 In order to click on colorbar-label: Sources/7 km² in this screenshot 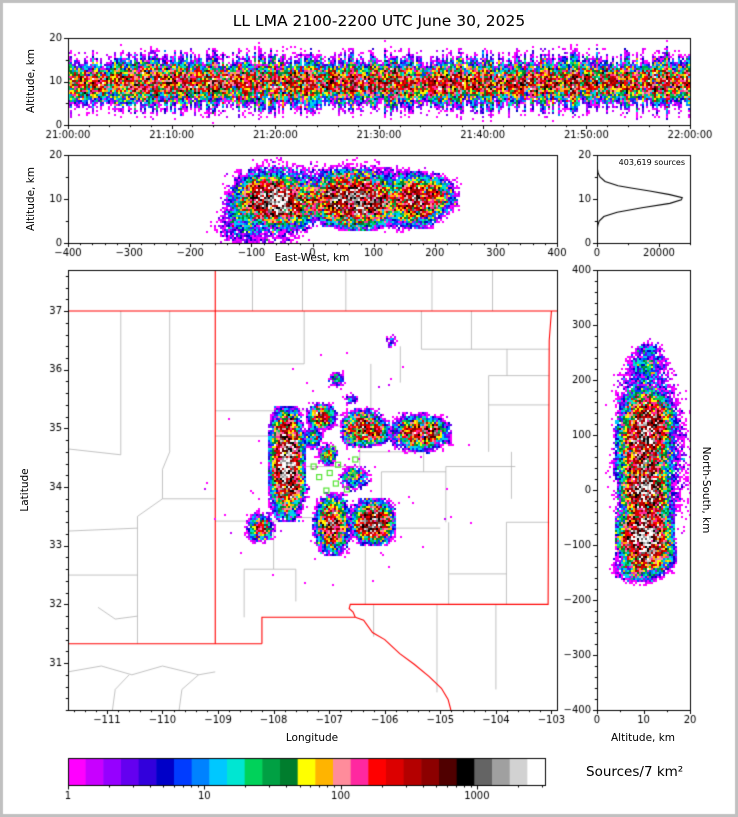, I will do `click(635, 772)`.